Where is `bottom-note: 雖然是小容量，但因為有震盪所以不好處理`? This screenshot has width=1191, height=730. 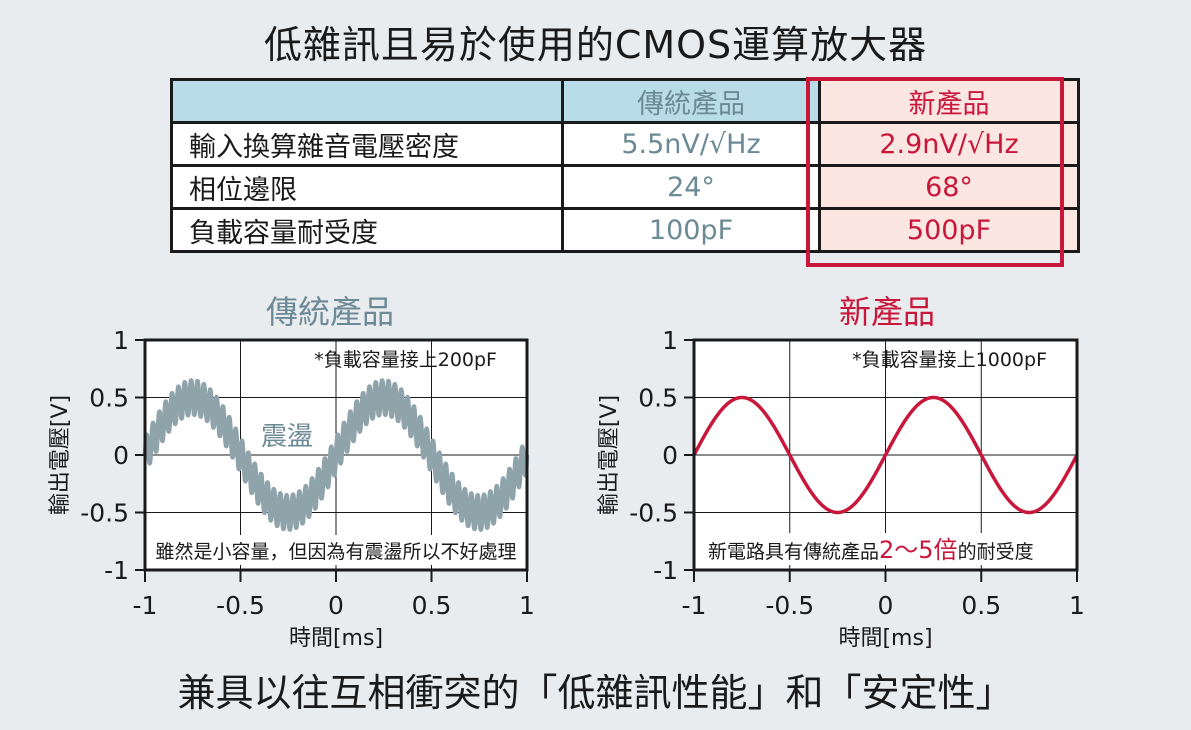 bottom-note: 雖然是小容量，但因為有震盪所以不好處理 is located at coordinates (335, 551).